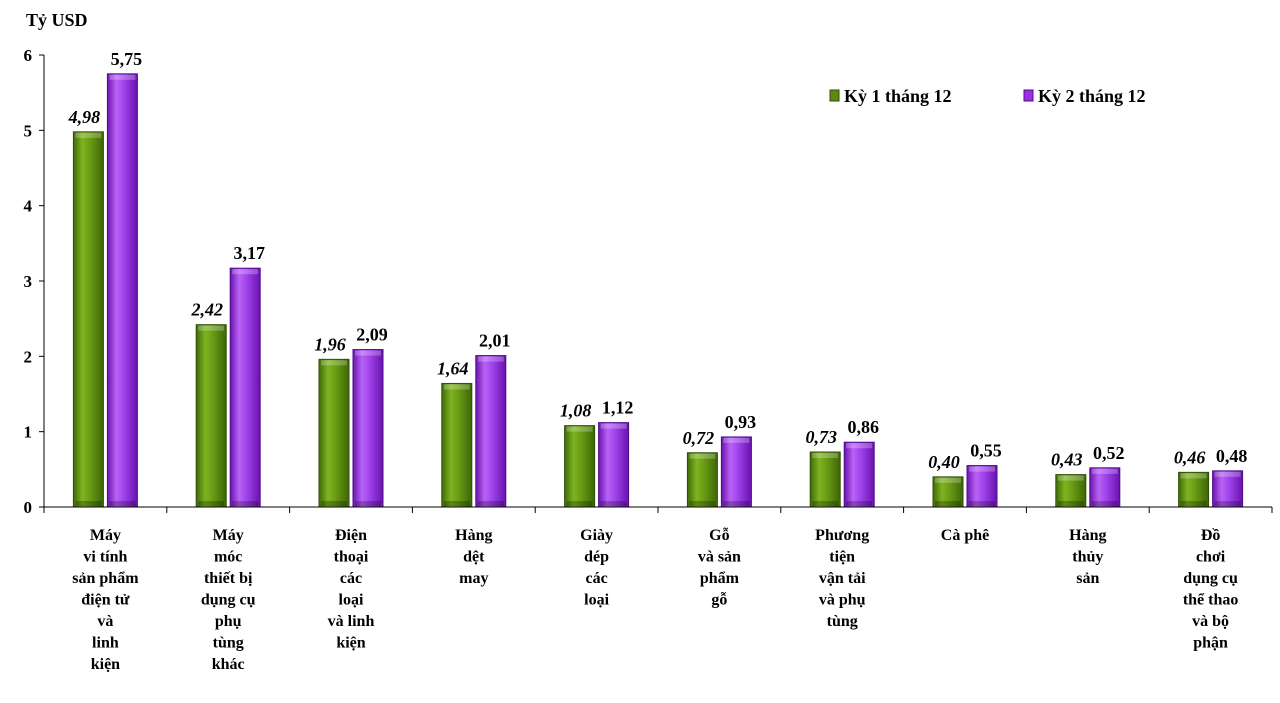  Describe the element at coordinates (473, 557) in the screenshot. I see `category-label: Hàng dệt may` at that location.